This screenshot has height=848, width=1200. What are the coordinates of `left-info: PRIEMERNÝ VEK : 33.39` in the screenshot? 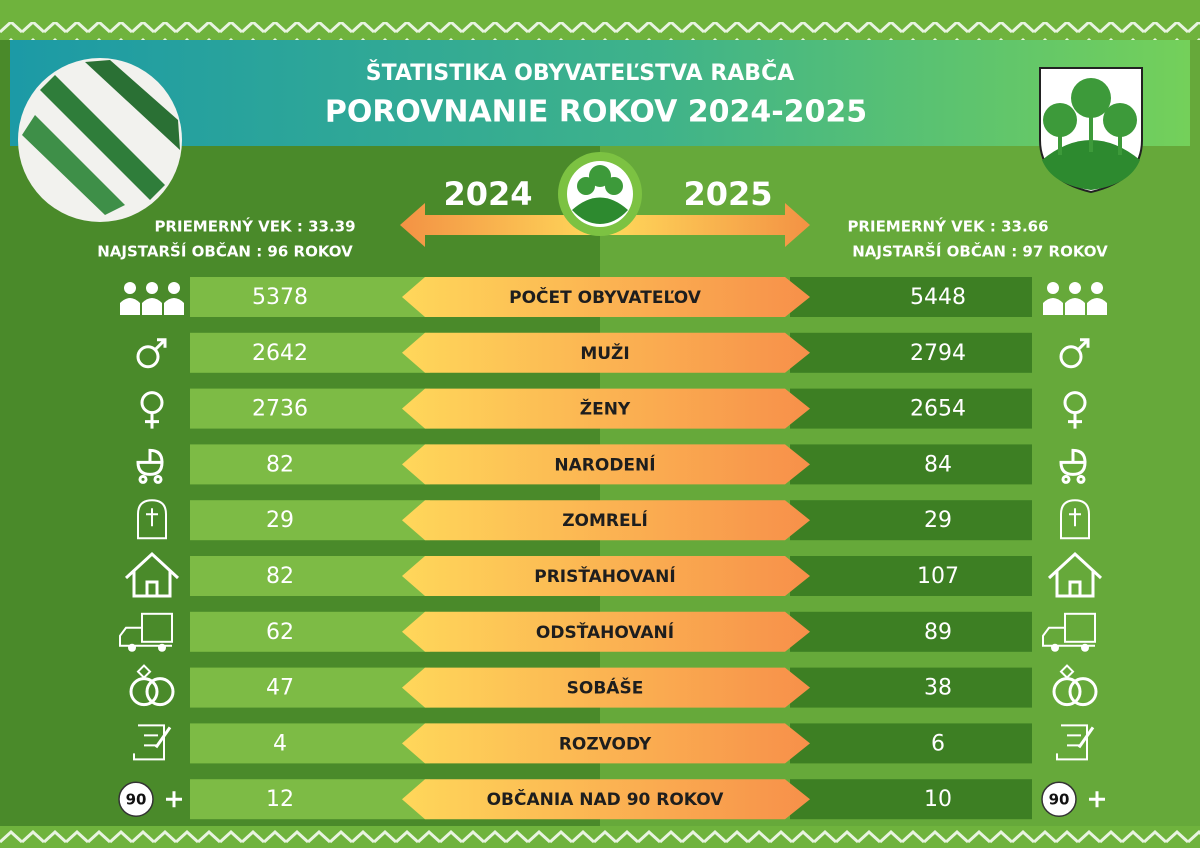 It's located at (254, 226).